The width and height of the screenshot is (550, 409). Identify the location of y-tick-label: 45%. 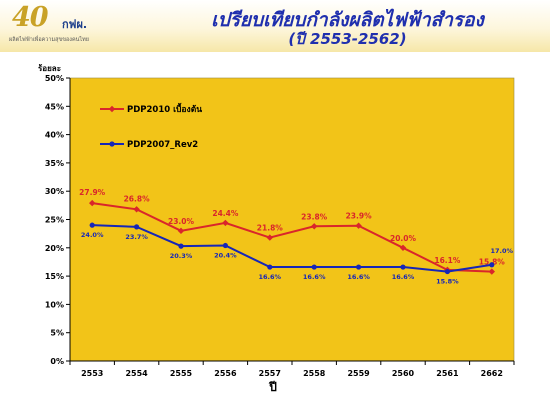
(54, 106).